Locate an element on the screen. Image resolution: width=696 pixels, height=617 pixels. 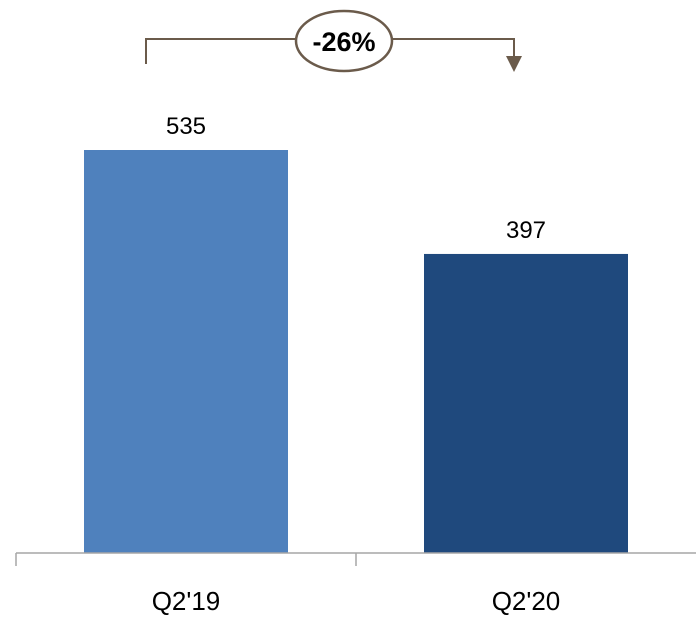
bar-Q2'20 is located at coordinates (526, 403).